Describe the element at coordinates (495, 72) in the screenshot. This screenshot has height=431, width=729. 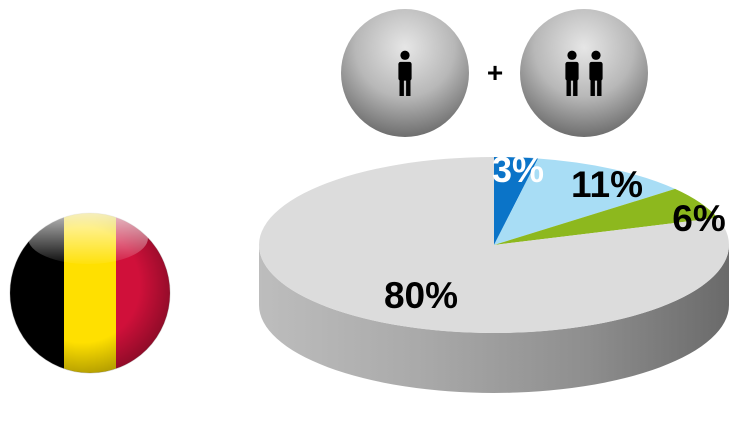
I see `plus-sign: +` at that location.